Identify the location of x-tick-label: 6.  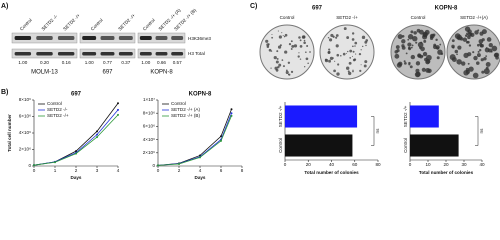
(221, 170).